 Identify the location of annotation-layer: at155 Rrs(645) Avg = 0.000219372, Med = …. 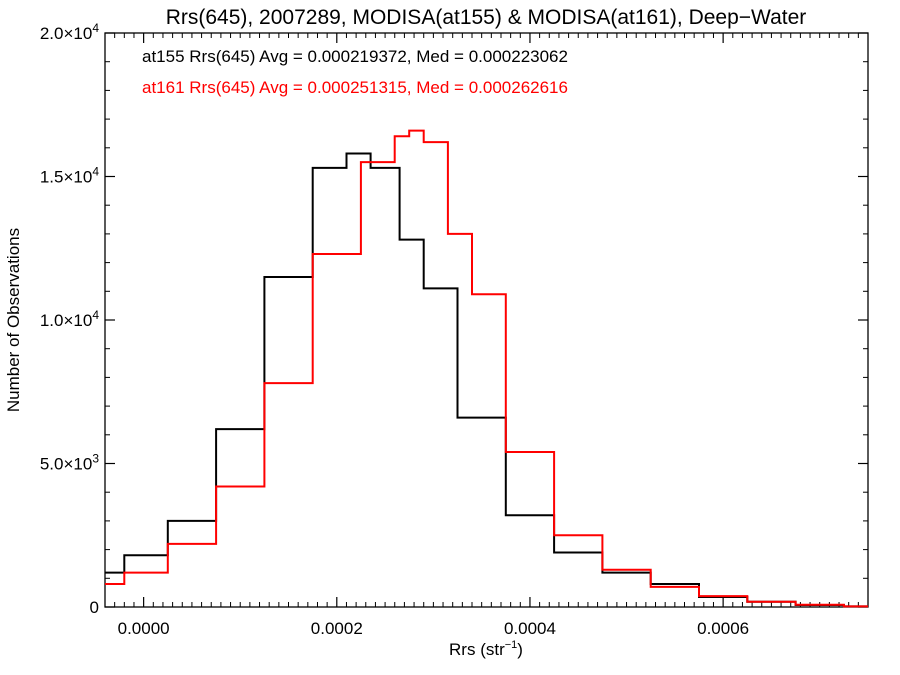
(355, 72).